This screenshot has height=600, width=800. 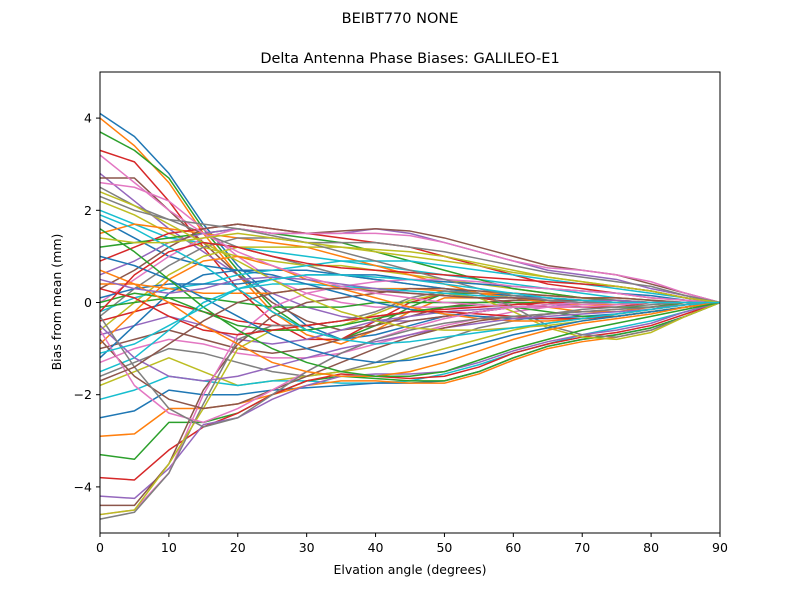 What do you see at coordinates (169, 547) in the screenshot?
I see `x-tick-label: 10` at bounding box center [169, 547].